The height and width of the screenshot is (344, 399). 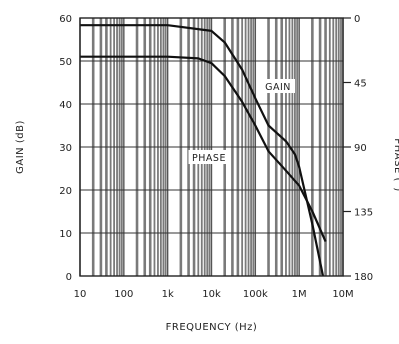 I want to click on y-right-tick-label: 135, so click(x=363, y=213).